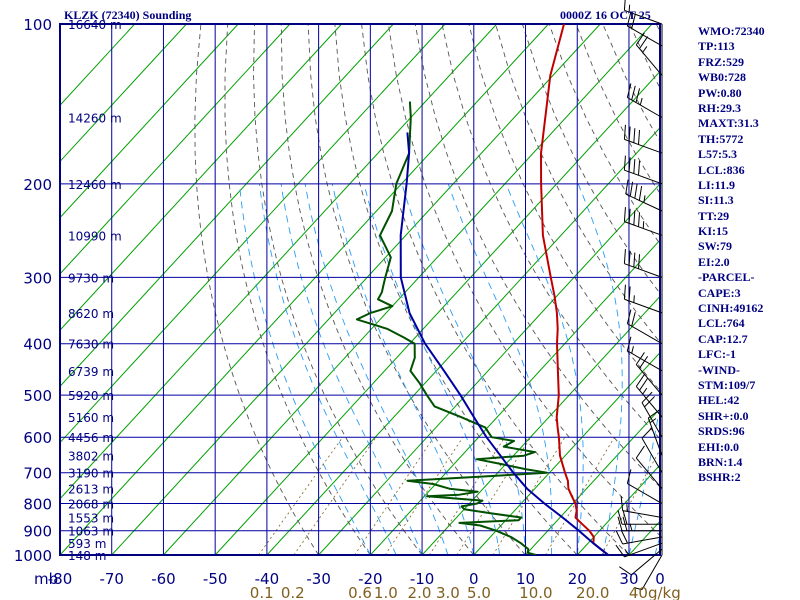 This screenshot has width=800, height=600. What do you see at coordinates (37, 345) in the screenshot?
I see `pressure-tick-label: 400` at bounding box center [37, 345].